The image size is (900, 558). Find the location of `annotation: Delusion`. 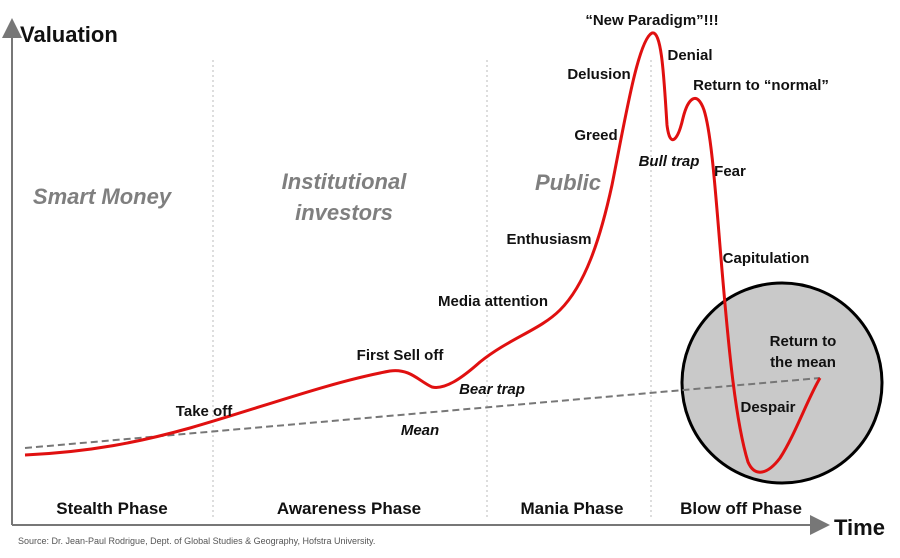

annotation: Delusion is located at coordinates (598, 74).